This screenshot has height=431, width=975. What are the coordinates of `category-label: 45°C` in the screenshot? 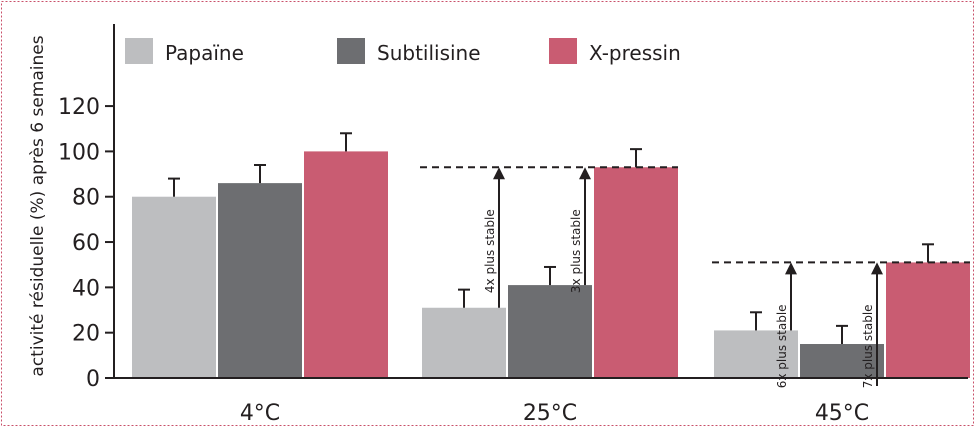 It's located at (842, 413).